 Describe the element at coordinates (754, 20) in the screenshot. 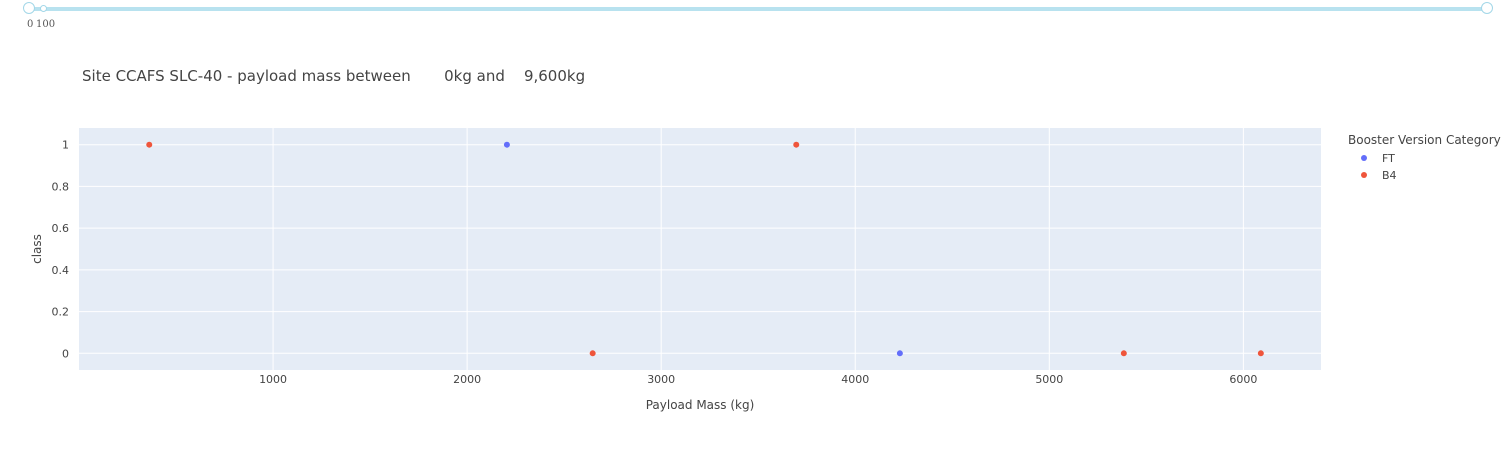

I see `payload-range-slider: 0 100` at that location.